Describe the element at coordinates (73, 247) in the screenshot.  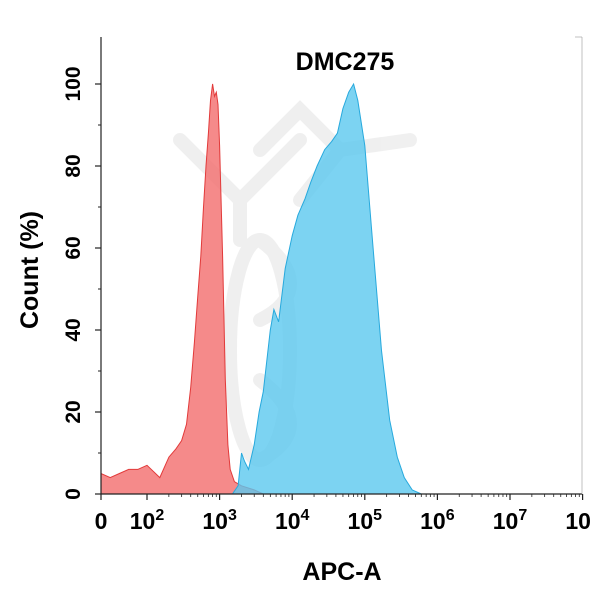
I see `y-tick-label: 60` at that location.